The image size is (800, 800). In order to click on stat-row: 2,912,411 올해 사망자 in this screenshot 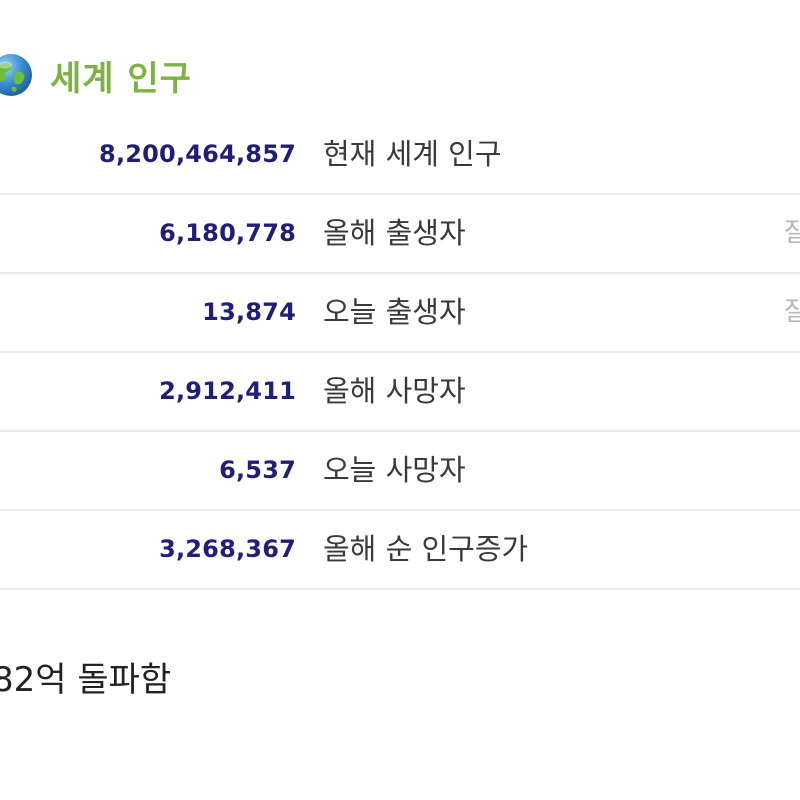, I will do `click(400, 392)`.